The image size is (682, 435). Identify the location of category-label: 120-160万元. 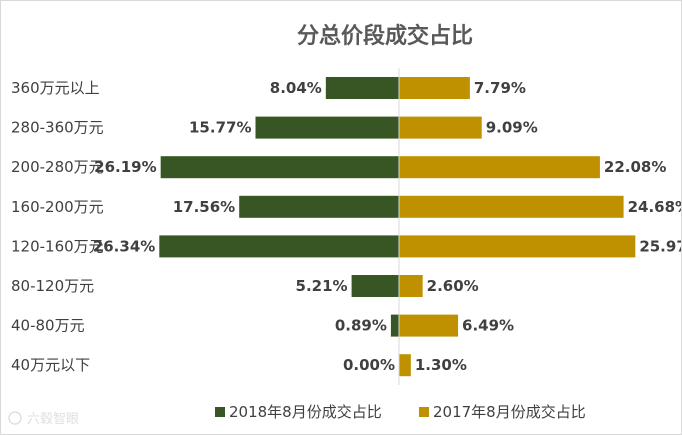
(57, 246).